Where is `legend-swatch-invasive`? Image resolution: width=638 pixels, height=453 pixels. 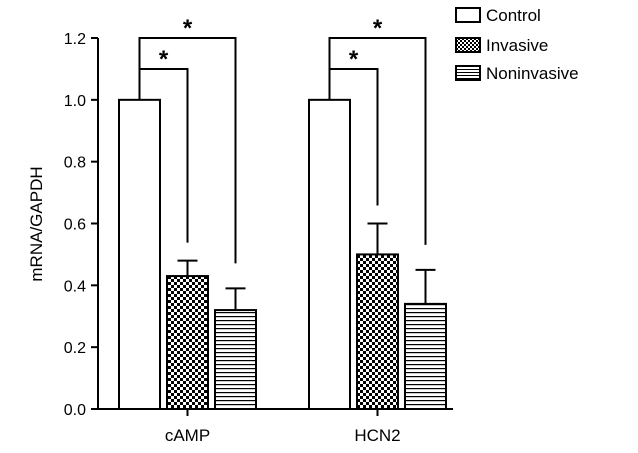
legend-swatch-invasive is located at coordinates (468, 45).